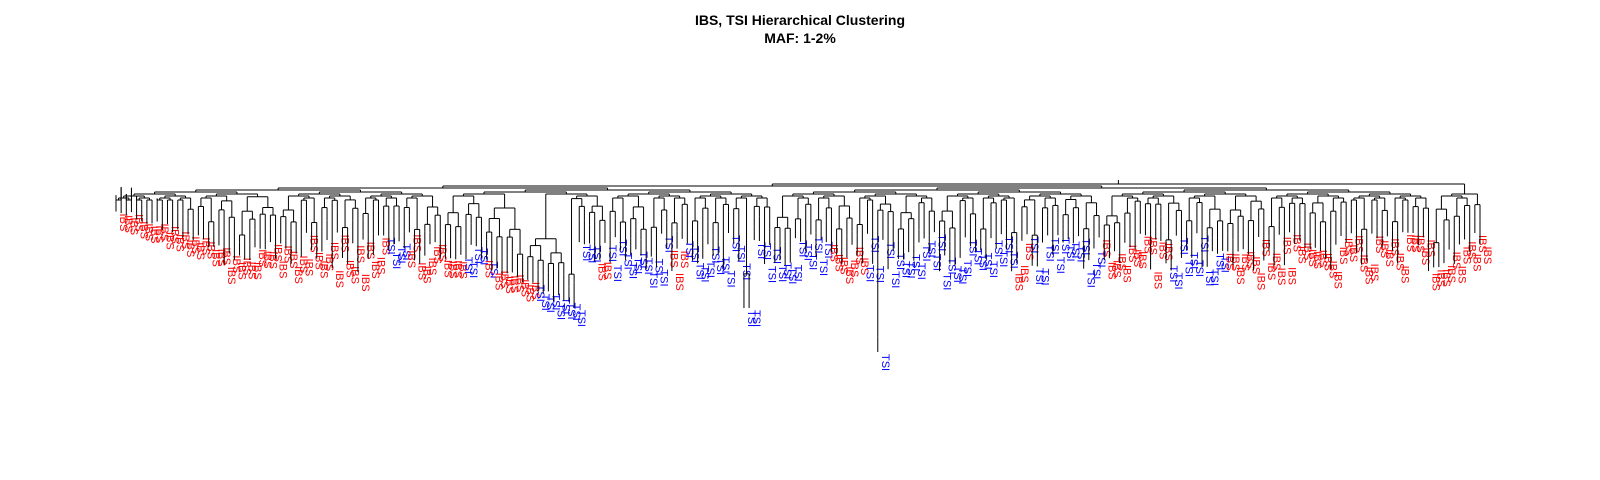  Describe the element at coordinates (800, 38) in the screenshot. I see `chart-subtitle: MAF: 1-2%` at that location.